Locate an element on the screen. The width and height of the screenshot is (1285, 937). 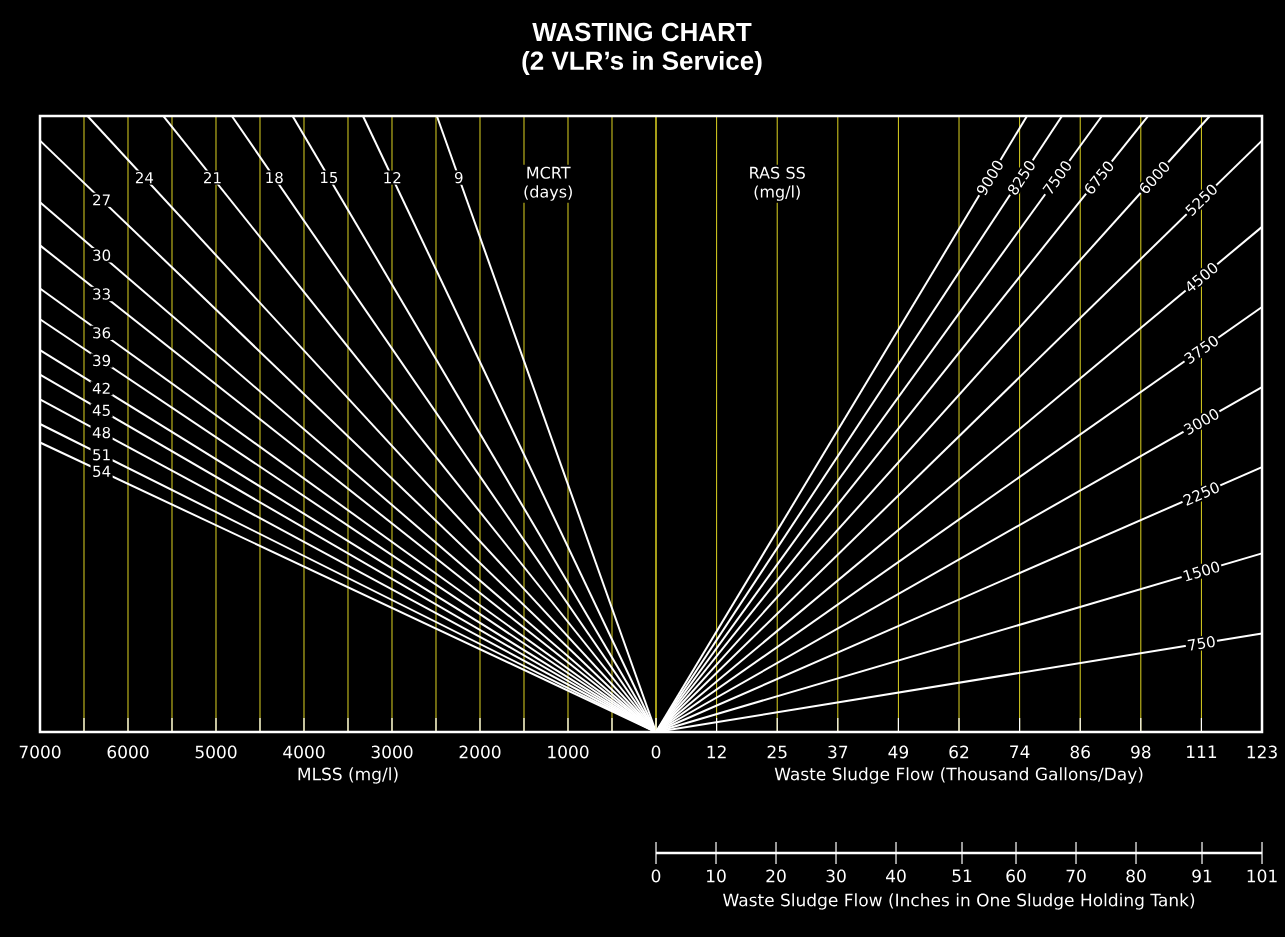
x-tick-label: 37 is located at coordinates (838, 752).